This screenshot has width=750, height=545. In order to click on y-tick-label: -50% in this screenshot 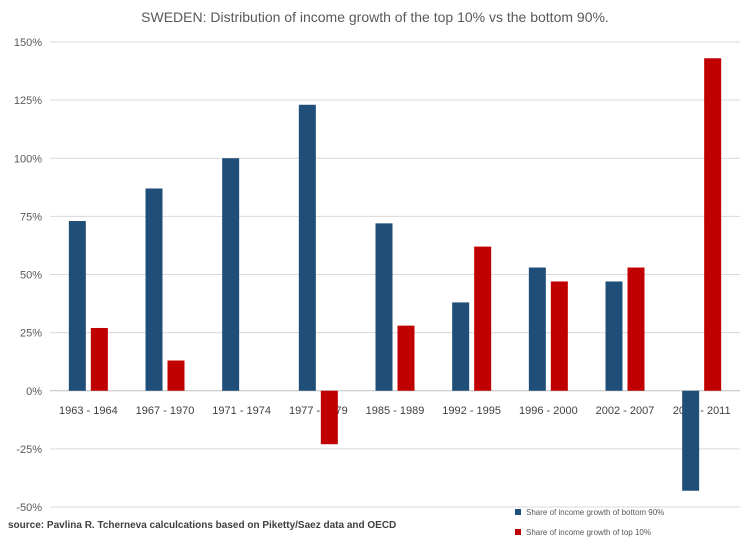, I will do `click(29, 508)`.